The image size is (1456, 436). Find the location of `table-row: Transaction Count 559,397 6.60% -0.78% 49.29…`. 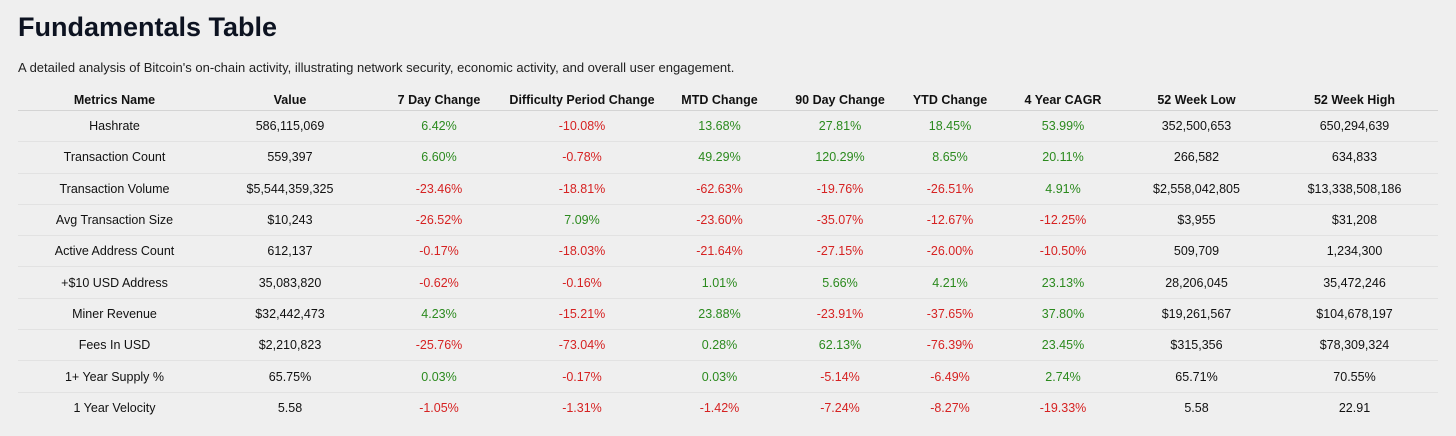

table-row: Transaction Count 559,397 6.60% -0.78% 49.29… is located at coordinates (728, 157).